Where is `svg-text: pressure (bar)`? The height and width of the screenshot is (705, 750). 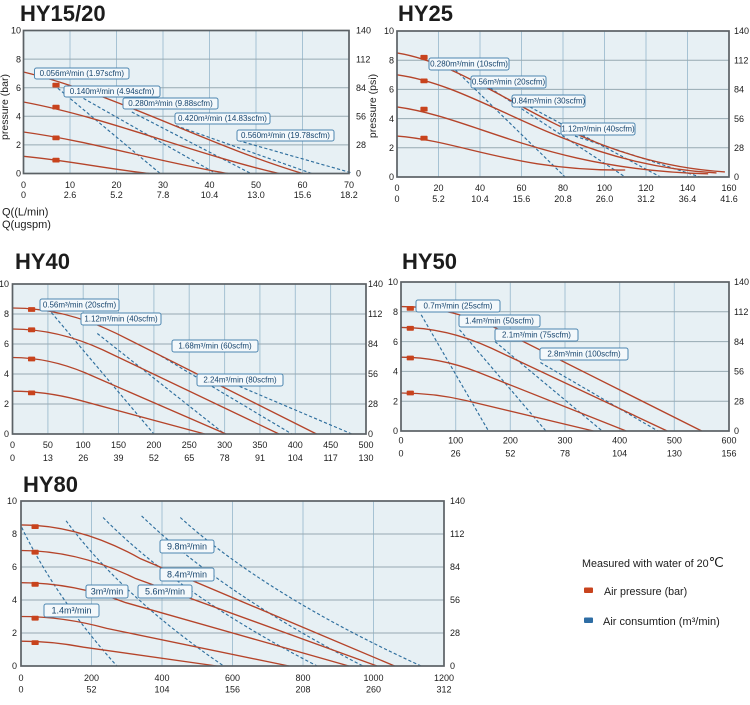
svg-text: pressure (bar) is located at coordinates (5, 107).